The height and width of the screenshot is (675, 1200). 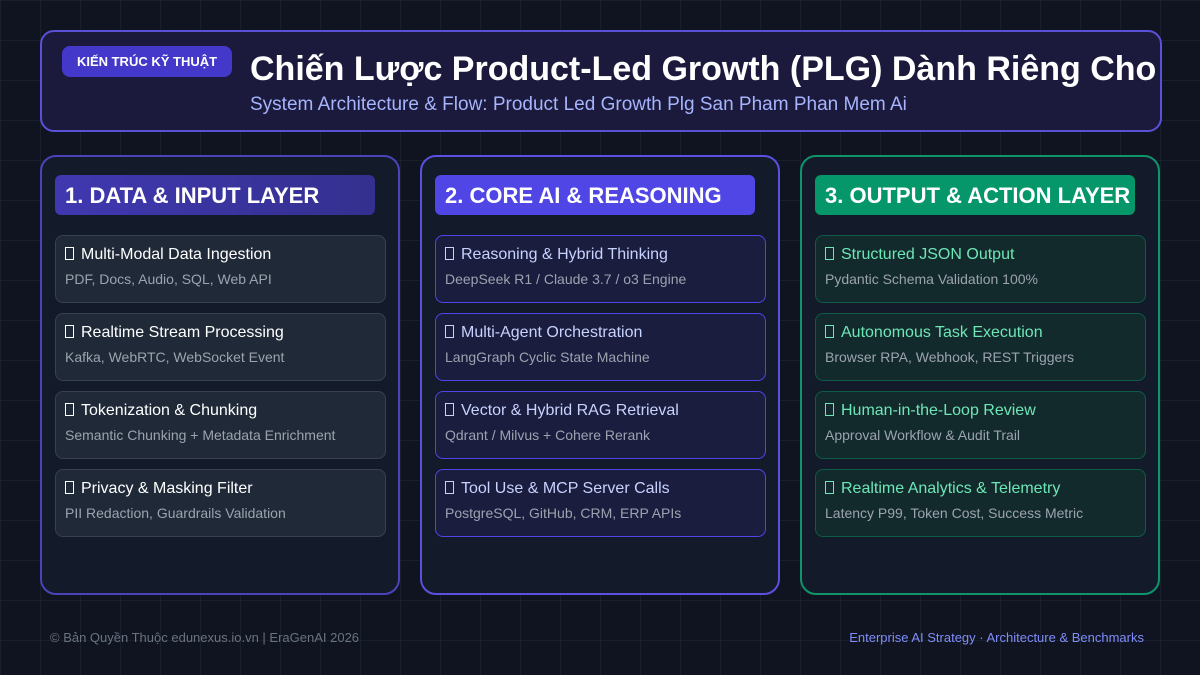 I want to click on card-title-text: Multi-Agent Orchestration, so click(x=552, y=332).